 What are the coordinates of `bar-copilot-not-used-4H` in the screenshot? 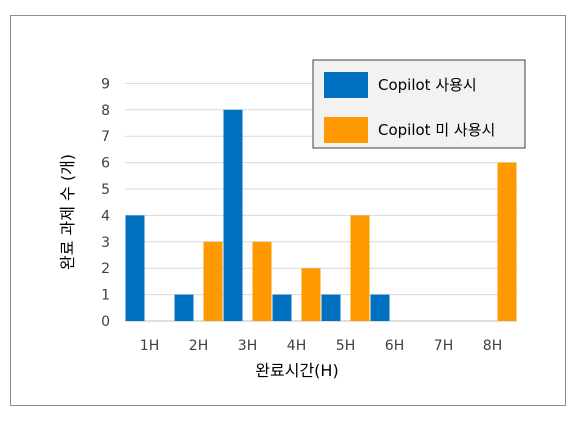 It's located at (311, 294).